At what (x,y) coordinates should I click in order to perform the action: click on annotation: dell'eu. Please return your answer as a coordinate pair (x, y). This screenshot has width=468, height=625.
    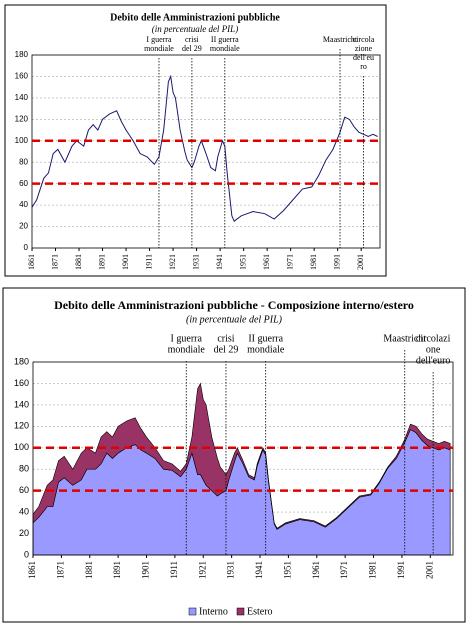
    Looking at the image, I should click on (363, 57).